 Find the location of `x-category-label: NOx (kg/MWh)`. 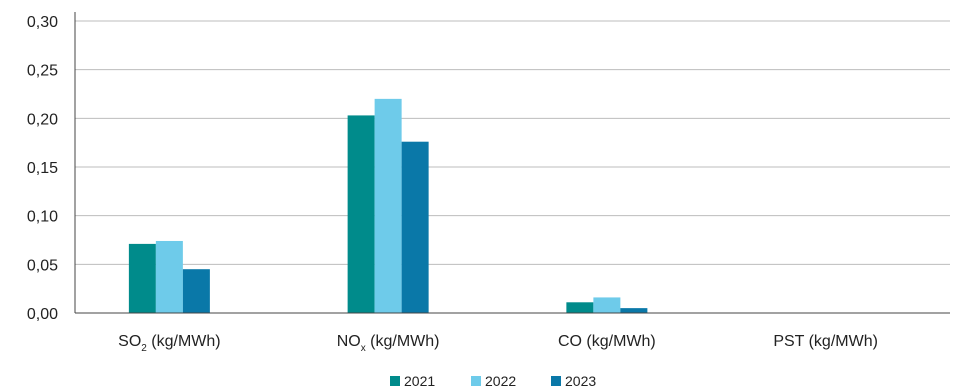

x-category-label: NOx (kg/MWh) is located at coordinates (388, 343).